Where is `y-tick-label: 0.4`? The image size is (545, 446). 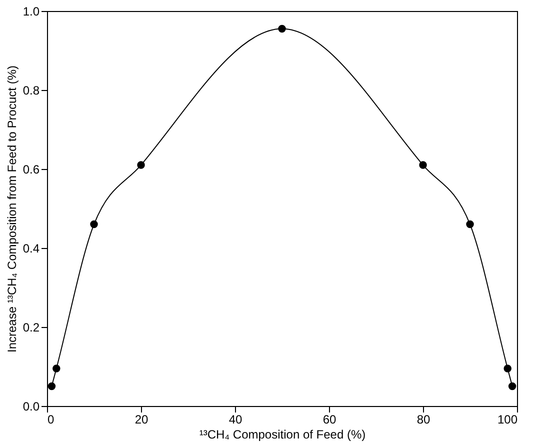 y-tick-label: 0.4 is located at coordinates (31, 249).